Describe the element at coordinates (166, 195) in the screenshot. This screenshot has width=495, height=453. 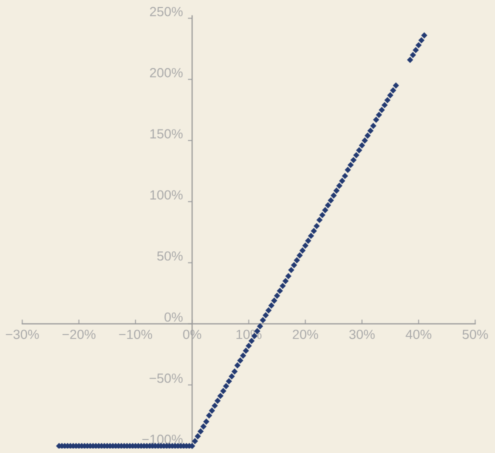
I see `y-tick-label: 100%` at that location.